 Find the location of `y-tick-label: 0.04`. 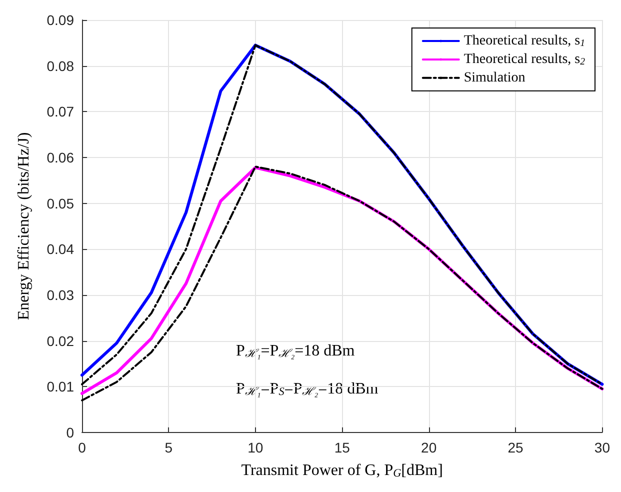

y-tick-label: 0.04 is located at coordinates (60, 249).